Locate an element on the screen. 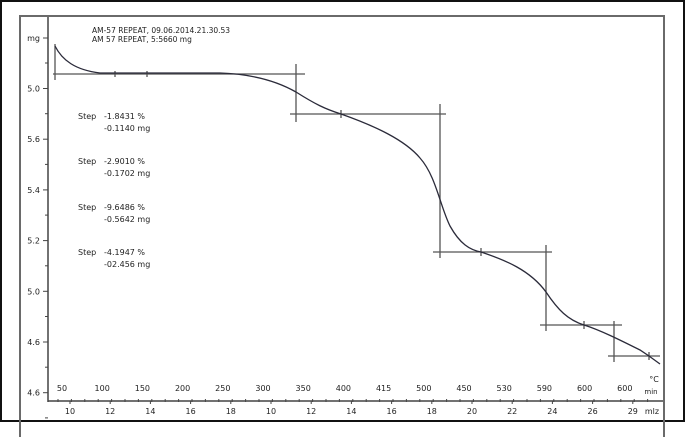  x-tick-label-time: 26 is located at coordinates (593, 411).